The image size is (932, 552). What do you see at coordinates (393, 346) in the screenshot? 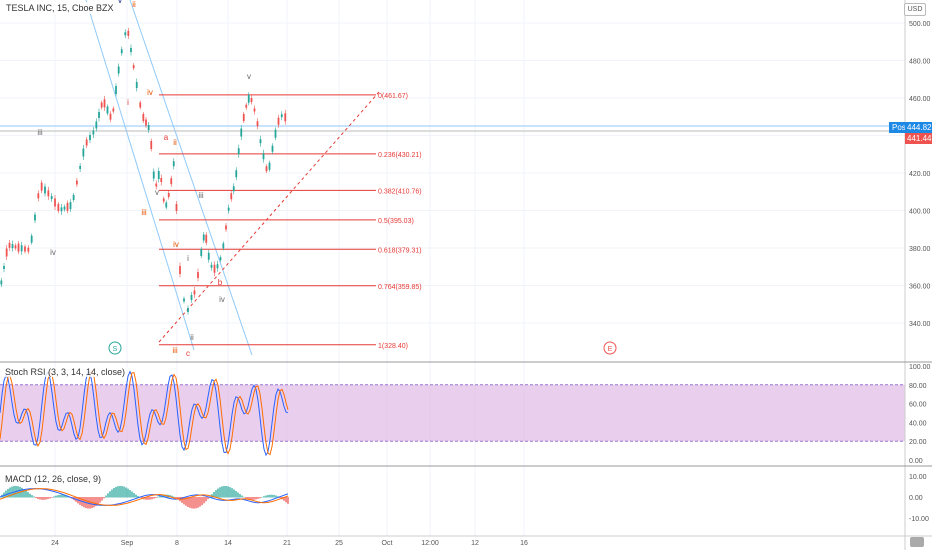
I see `fib-level-label: 1(328.40)` at bounding box center [393, 346].